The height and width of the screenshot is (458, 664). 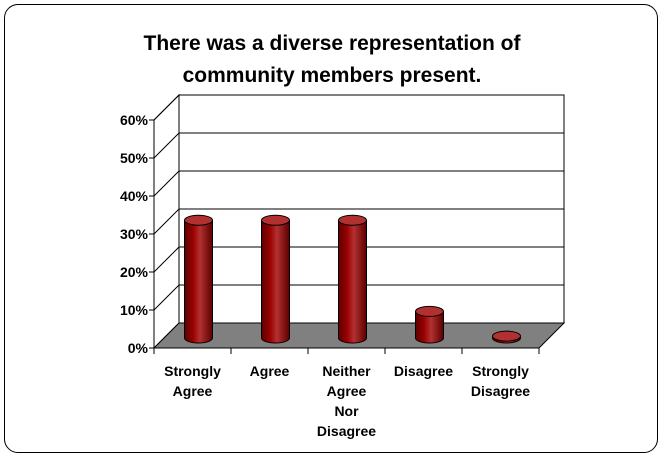 I want to click on y-tick-label: 50%, so click(x=134, y=158).